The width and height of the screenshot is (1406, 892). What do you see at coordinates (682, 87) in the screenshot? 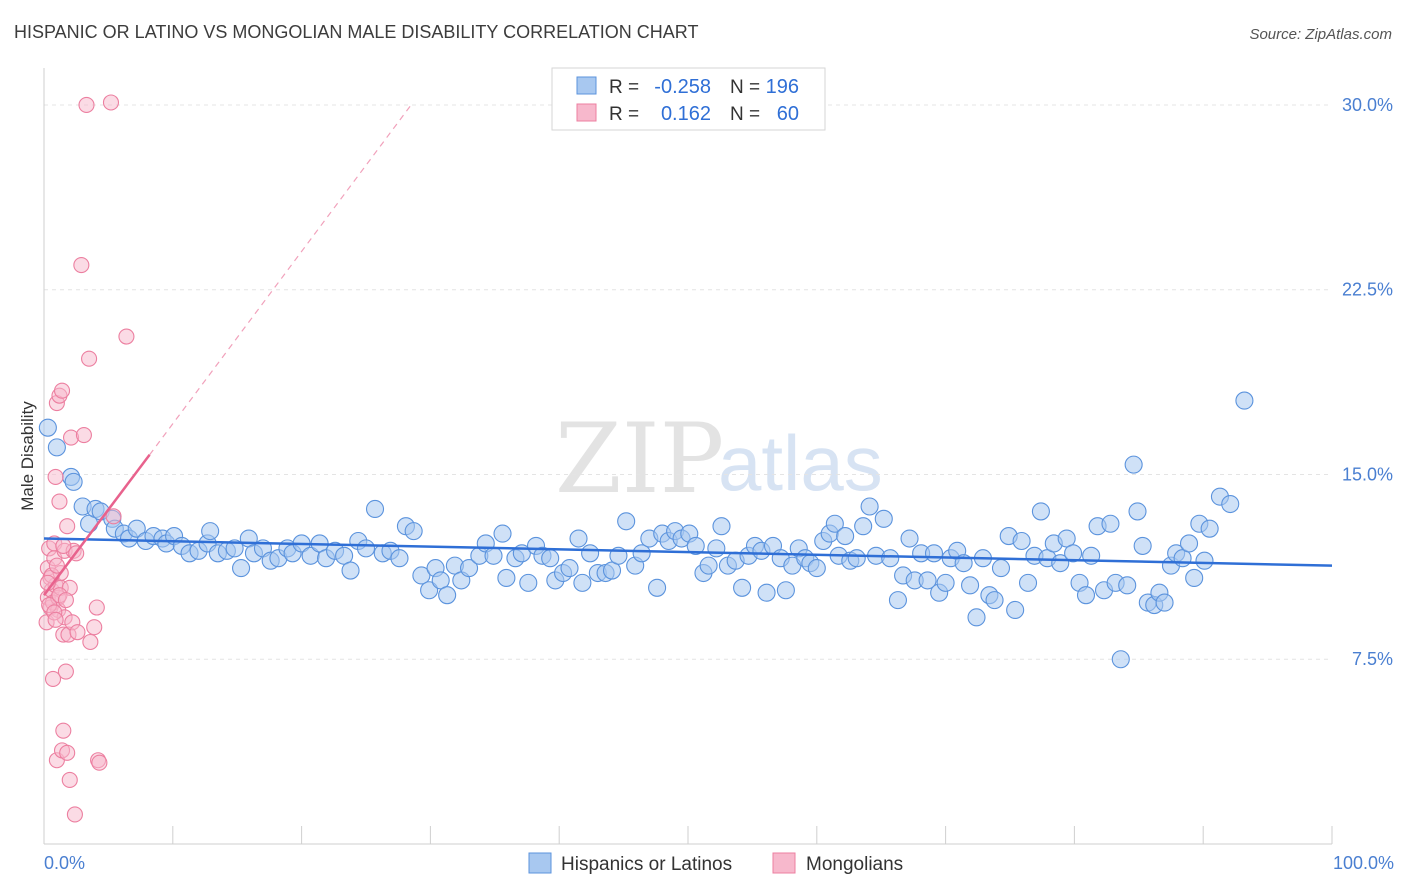
I see `legend-r-value-blue: -0.258` at bounding box center [682, 87].